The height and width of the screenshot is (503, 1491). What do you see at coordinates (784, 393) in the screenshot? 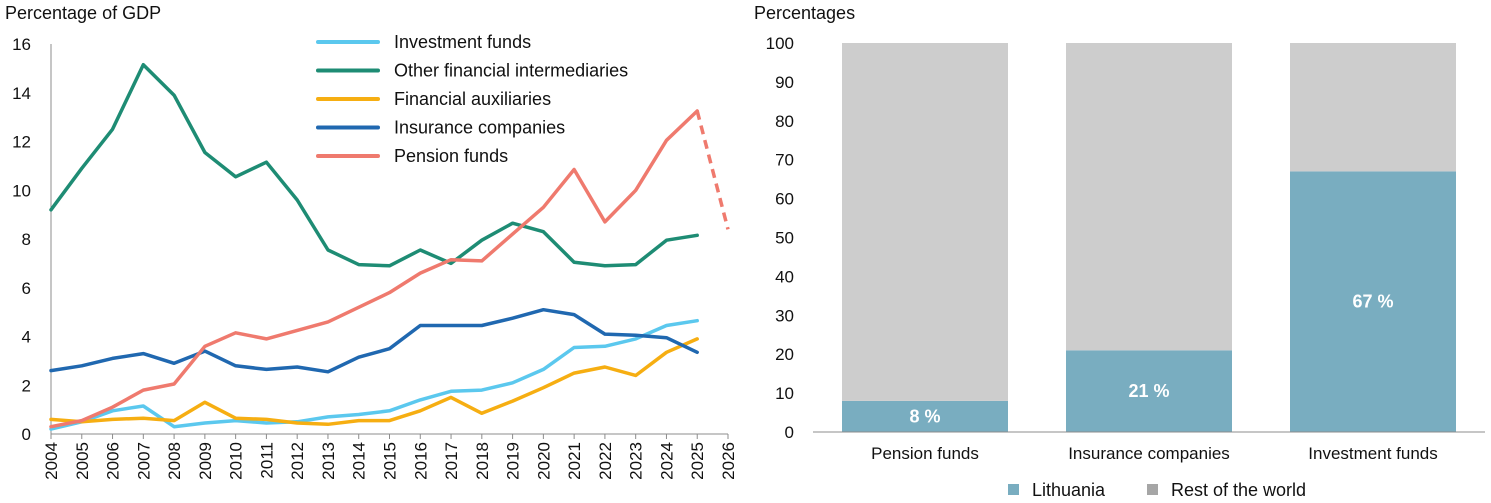
I see `right-y-tick-label: 10` at bounding box center [784, 393].